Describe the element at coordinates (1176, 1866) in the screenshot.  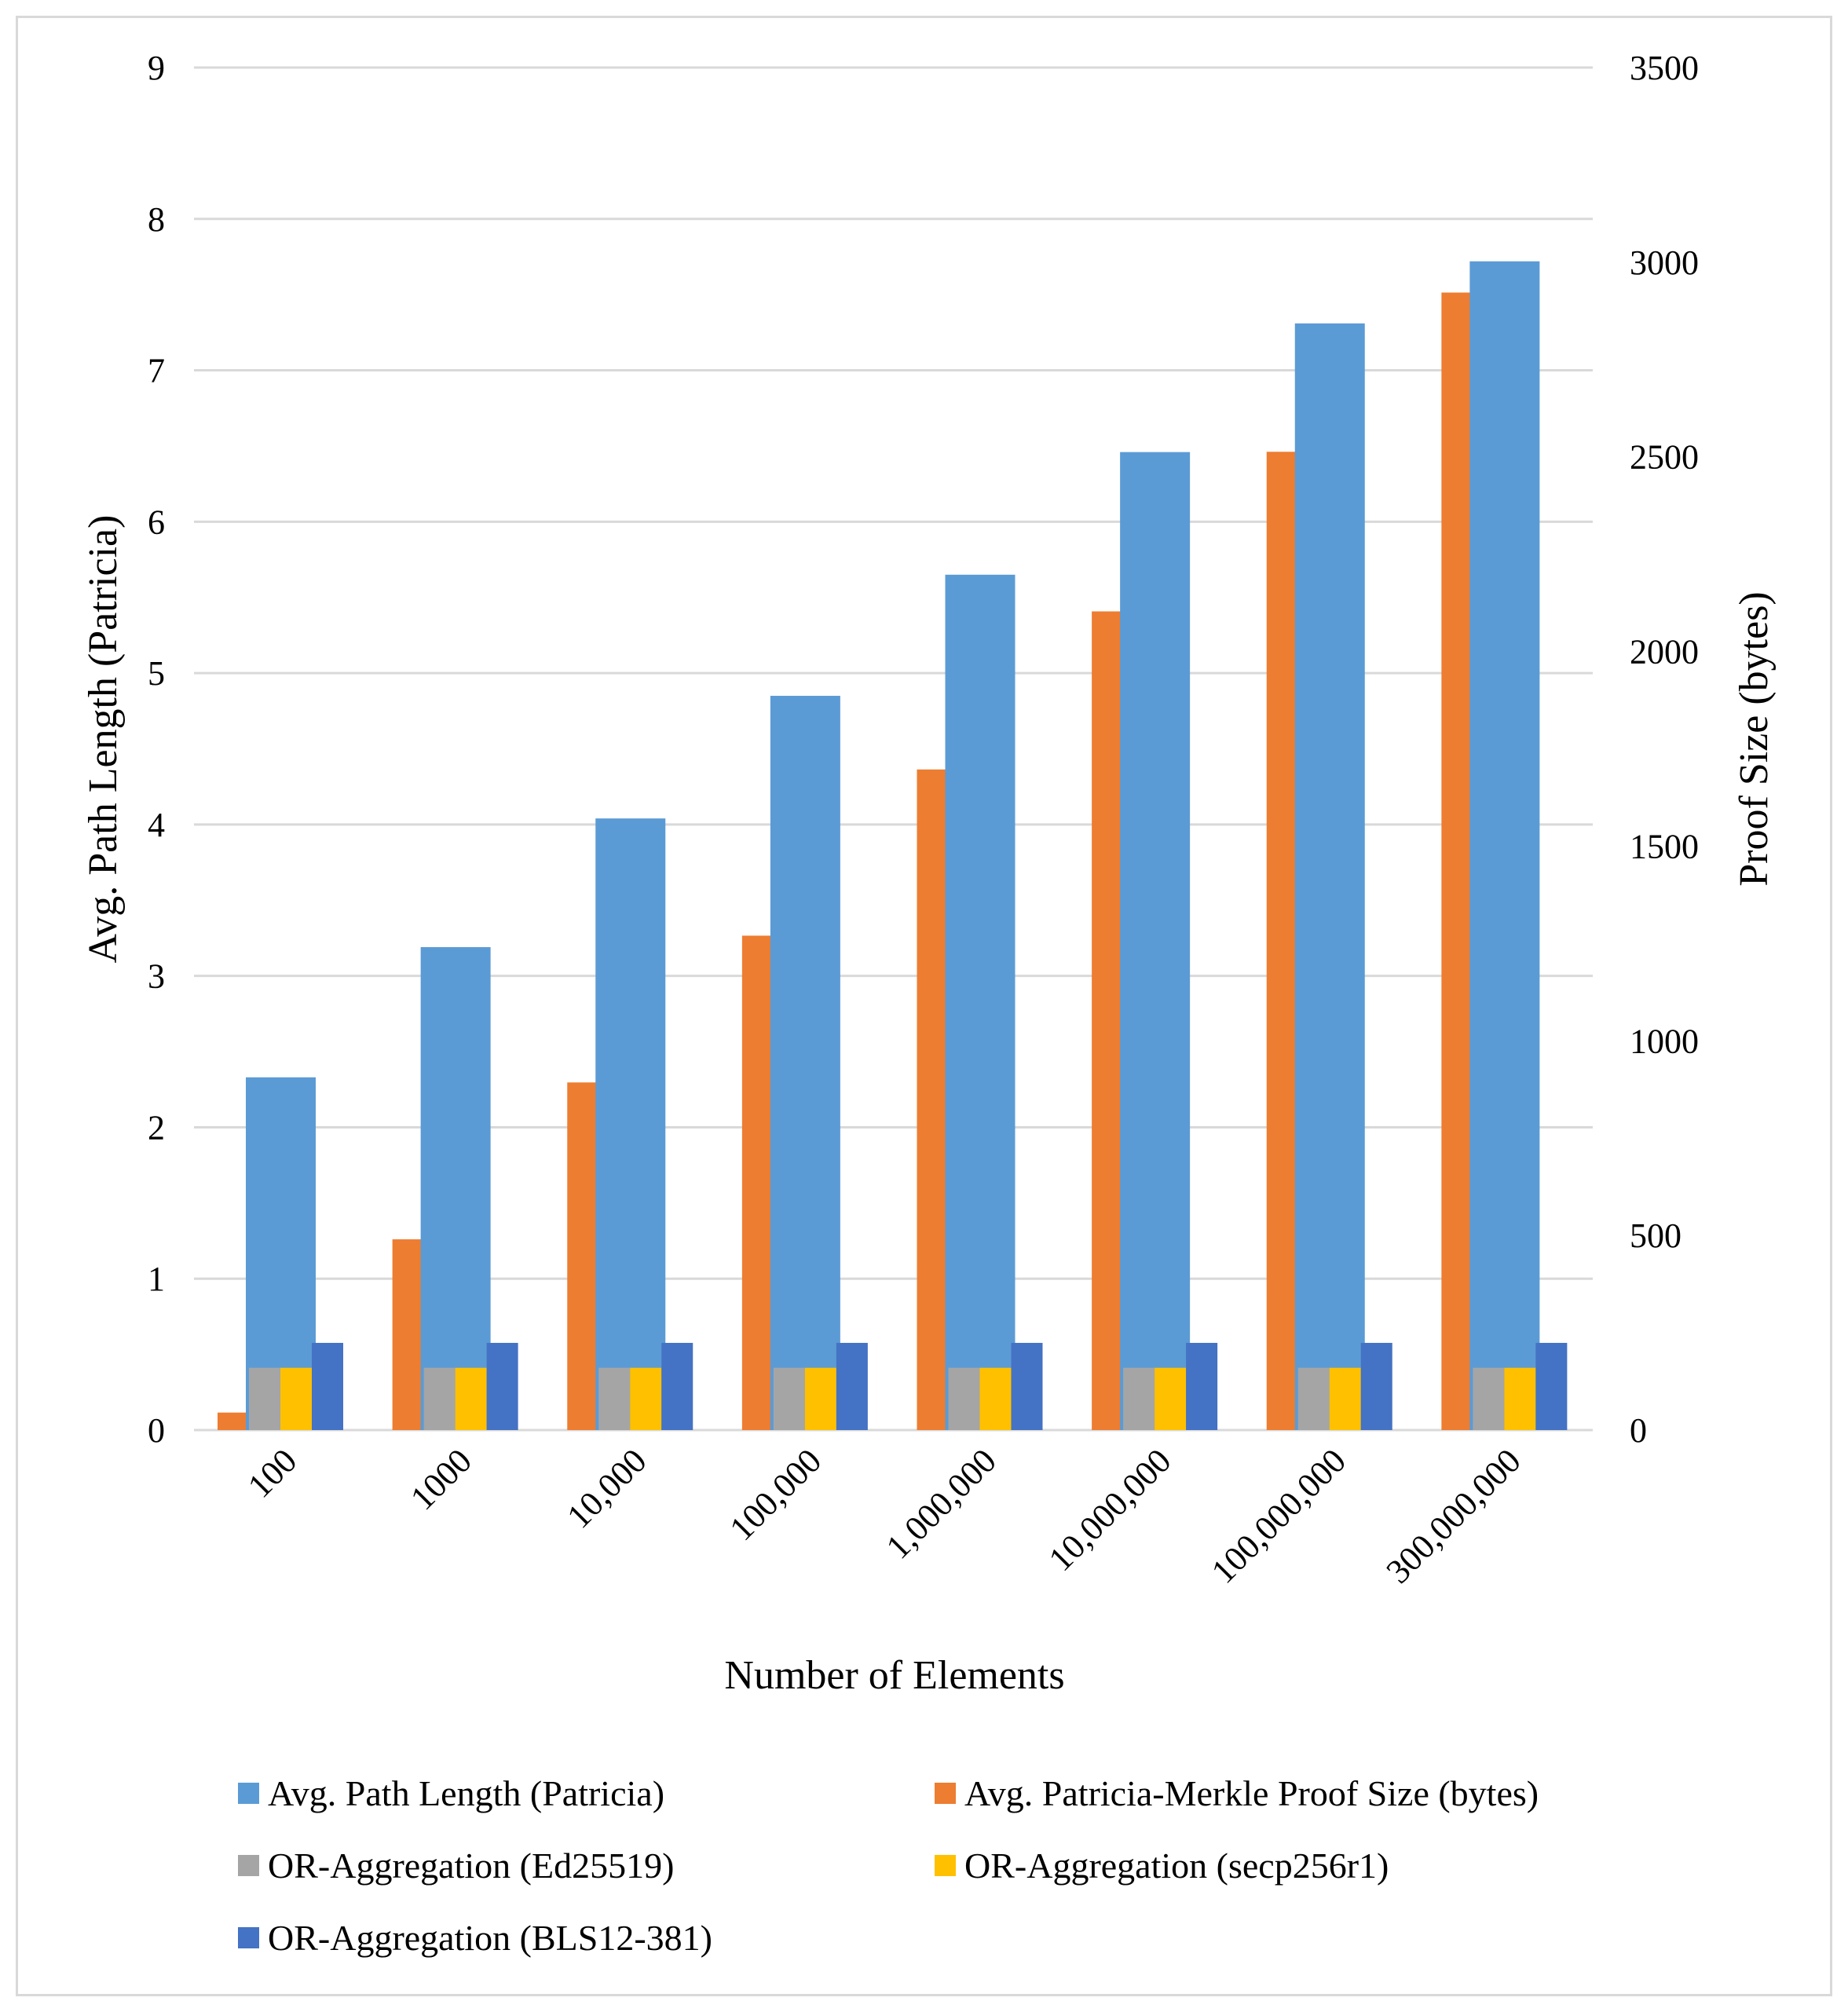
I see `legend-label: OR-Aggregation (secp256r1)` at that location.